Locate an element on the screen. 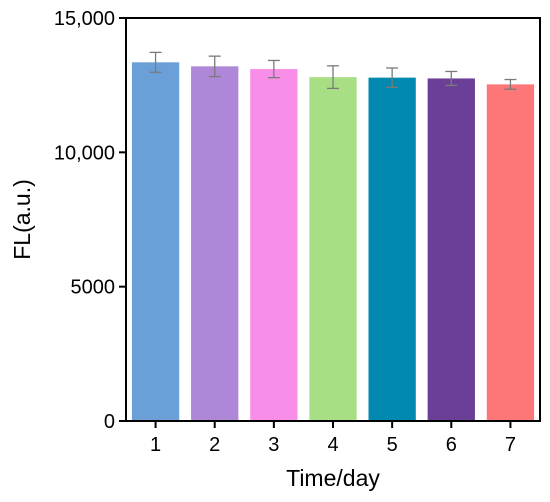 Image resolution: width=550 pixels, height=502 pixels. y-axis: 0 5000 10,000 15,000 is located at coordinates (90, 220).